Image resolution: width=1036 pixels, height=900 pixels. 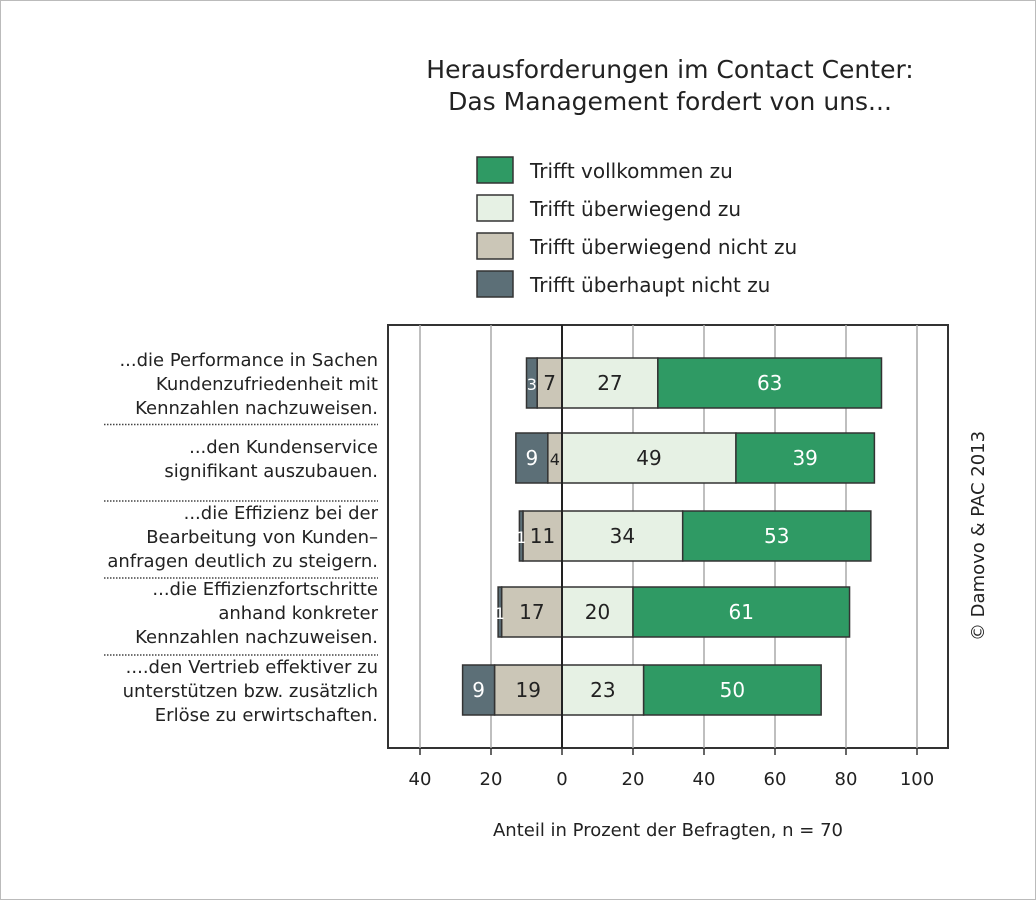 I want to click on category-label-line: ...die Performance in Sachen, so click(x=248, y=360).